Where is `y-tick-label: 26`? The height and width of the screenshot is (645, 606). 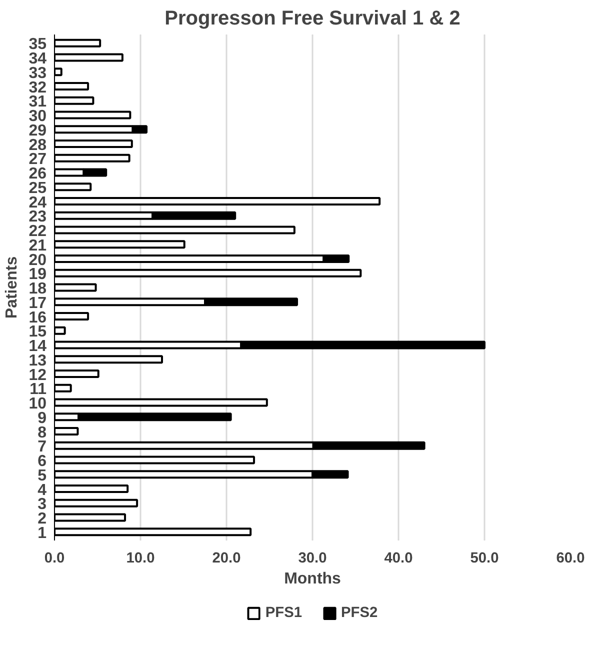
y-tick-label: 26 is located at coordinates (37, 174).